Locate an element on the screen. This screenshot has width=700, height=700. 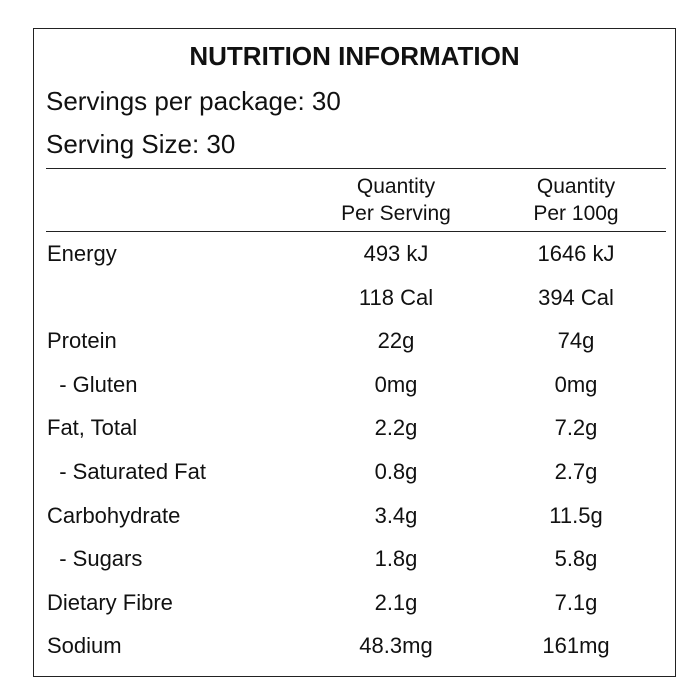
cell: 161mg is located at coordinates (576, 646).